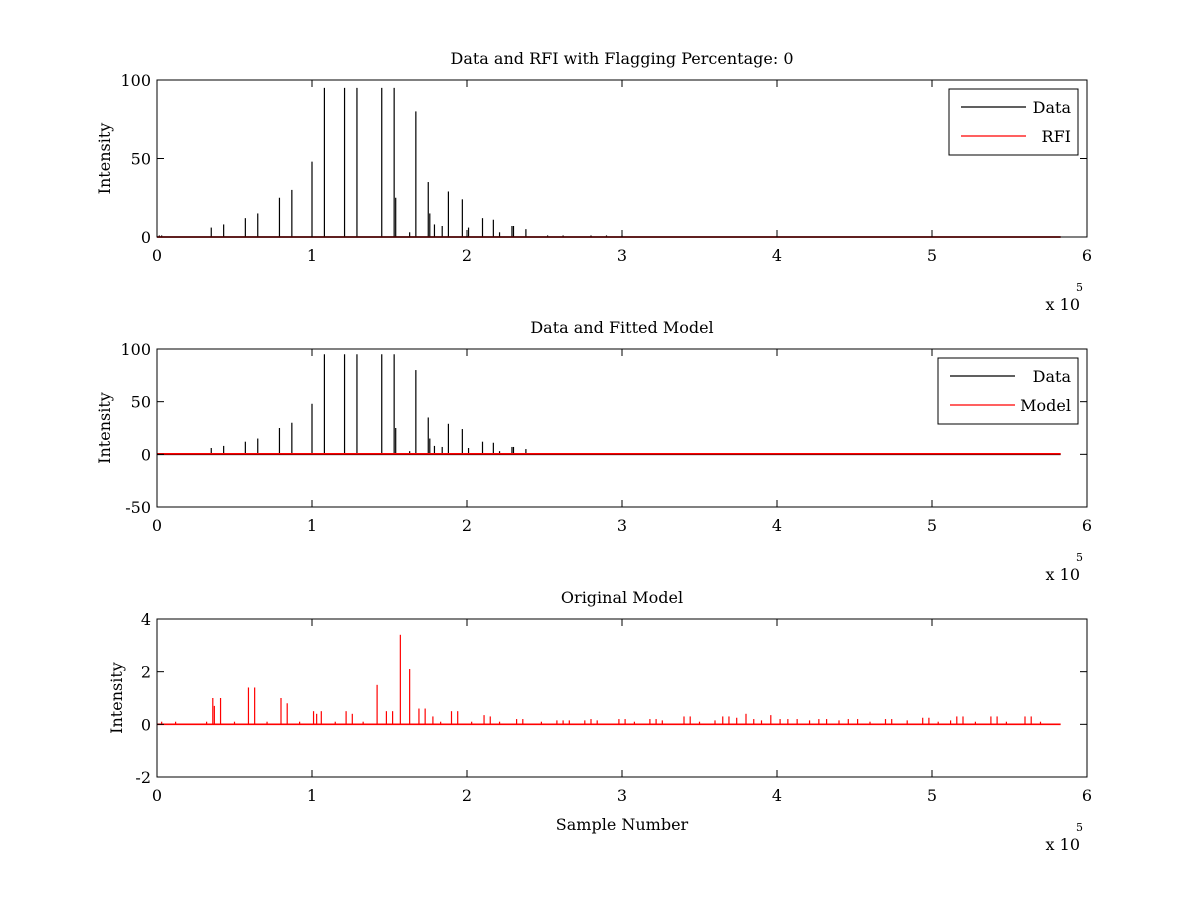 Image resolution: width=1200 pixels, height=900 pixels. Describe the element at coordinates (621, 327) in the screenshot. I see `subplot-title: Data and Fitted Model` at that location.